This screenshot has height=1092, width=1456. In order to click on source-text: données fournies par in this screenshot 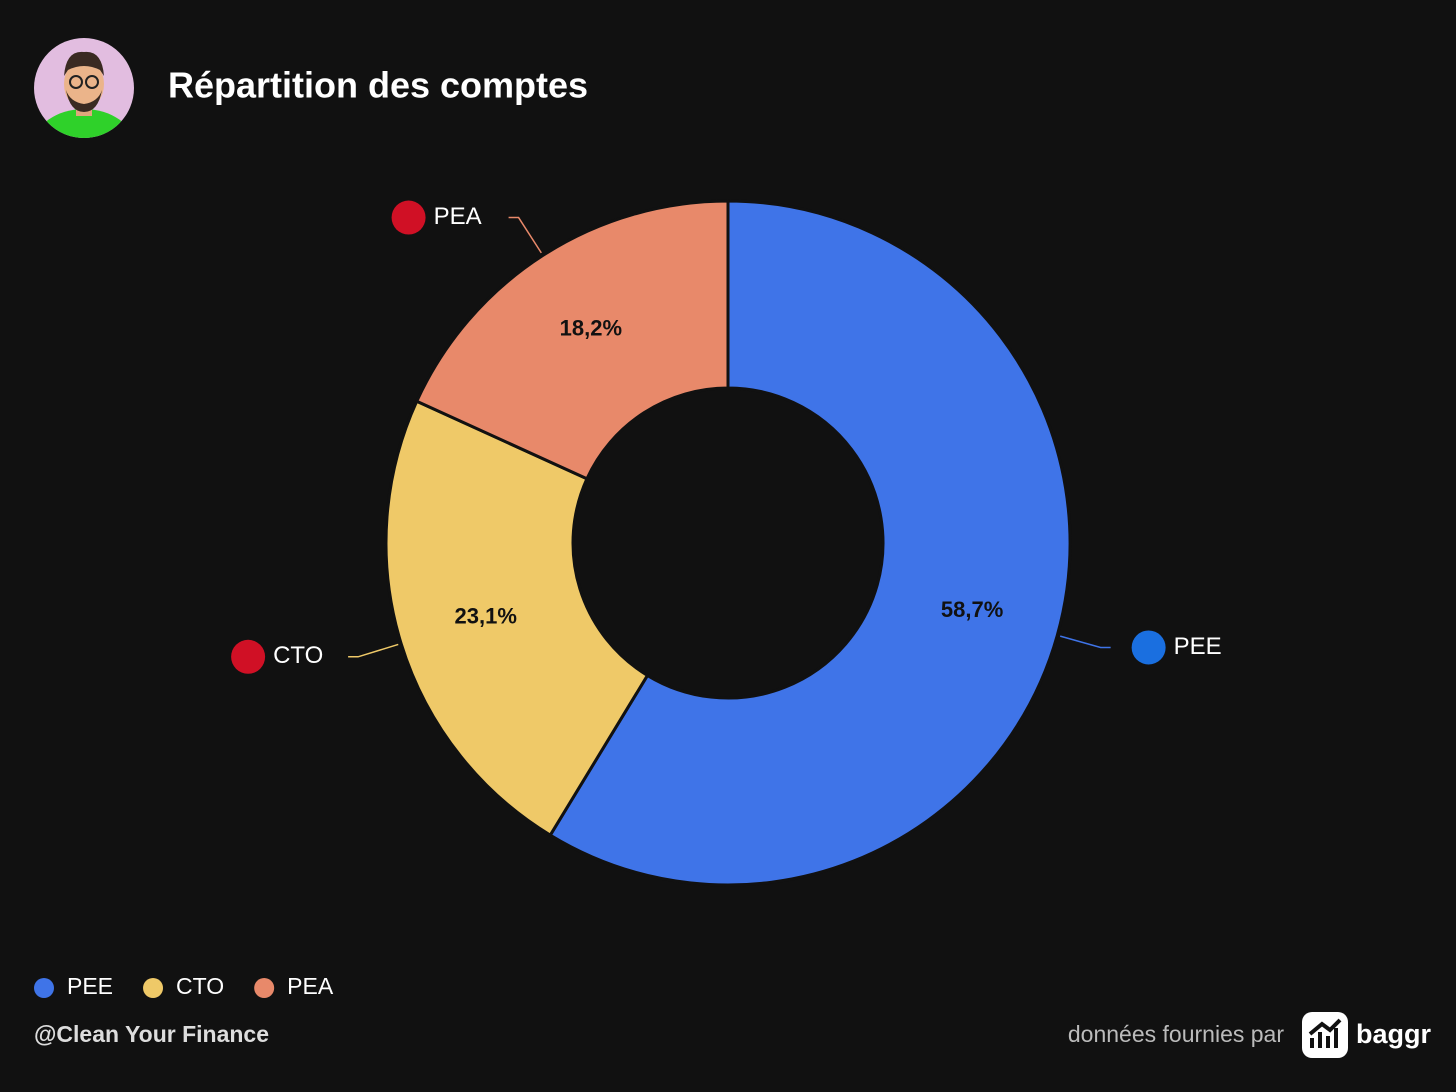, I will do `click(1176, 1034)`.